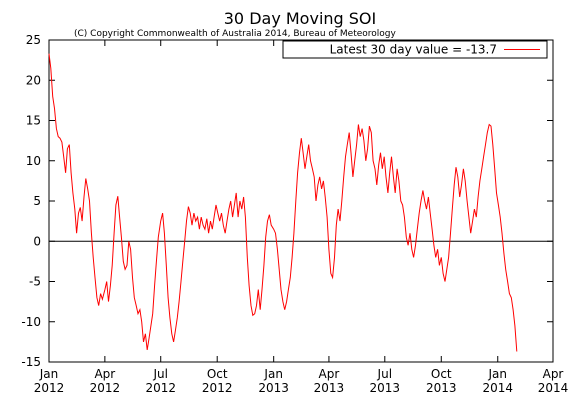 The height and width of the screenshot is (403, 576). What do you see at coordinates (33, 161) in the screenshot?
I see `y-tick-label: 10` at bounding box center [33, 161].